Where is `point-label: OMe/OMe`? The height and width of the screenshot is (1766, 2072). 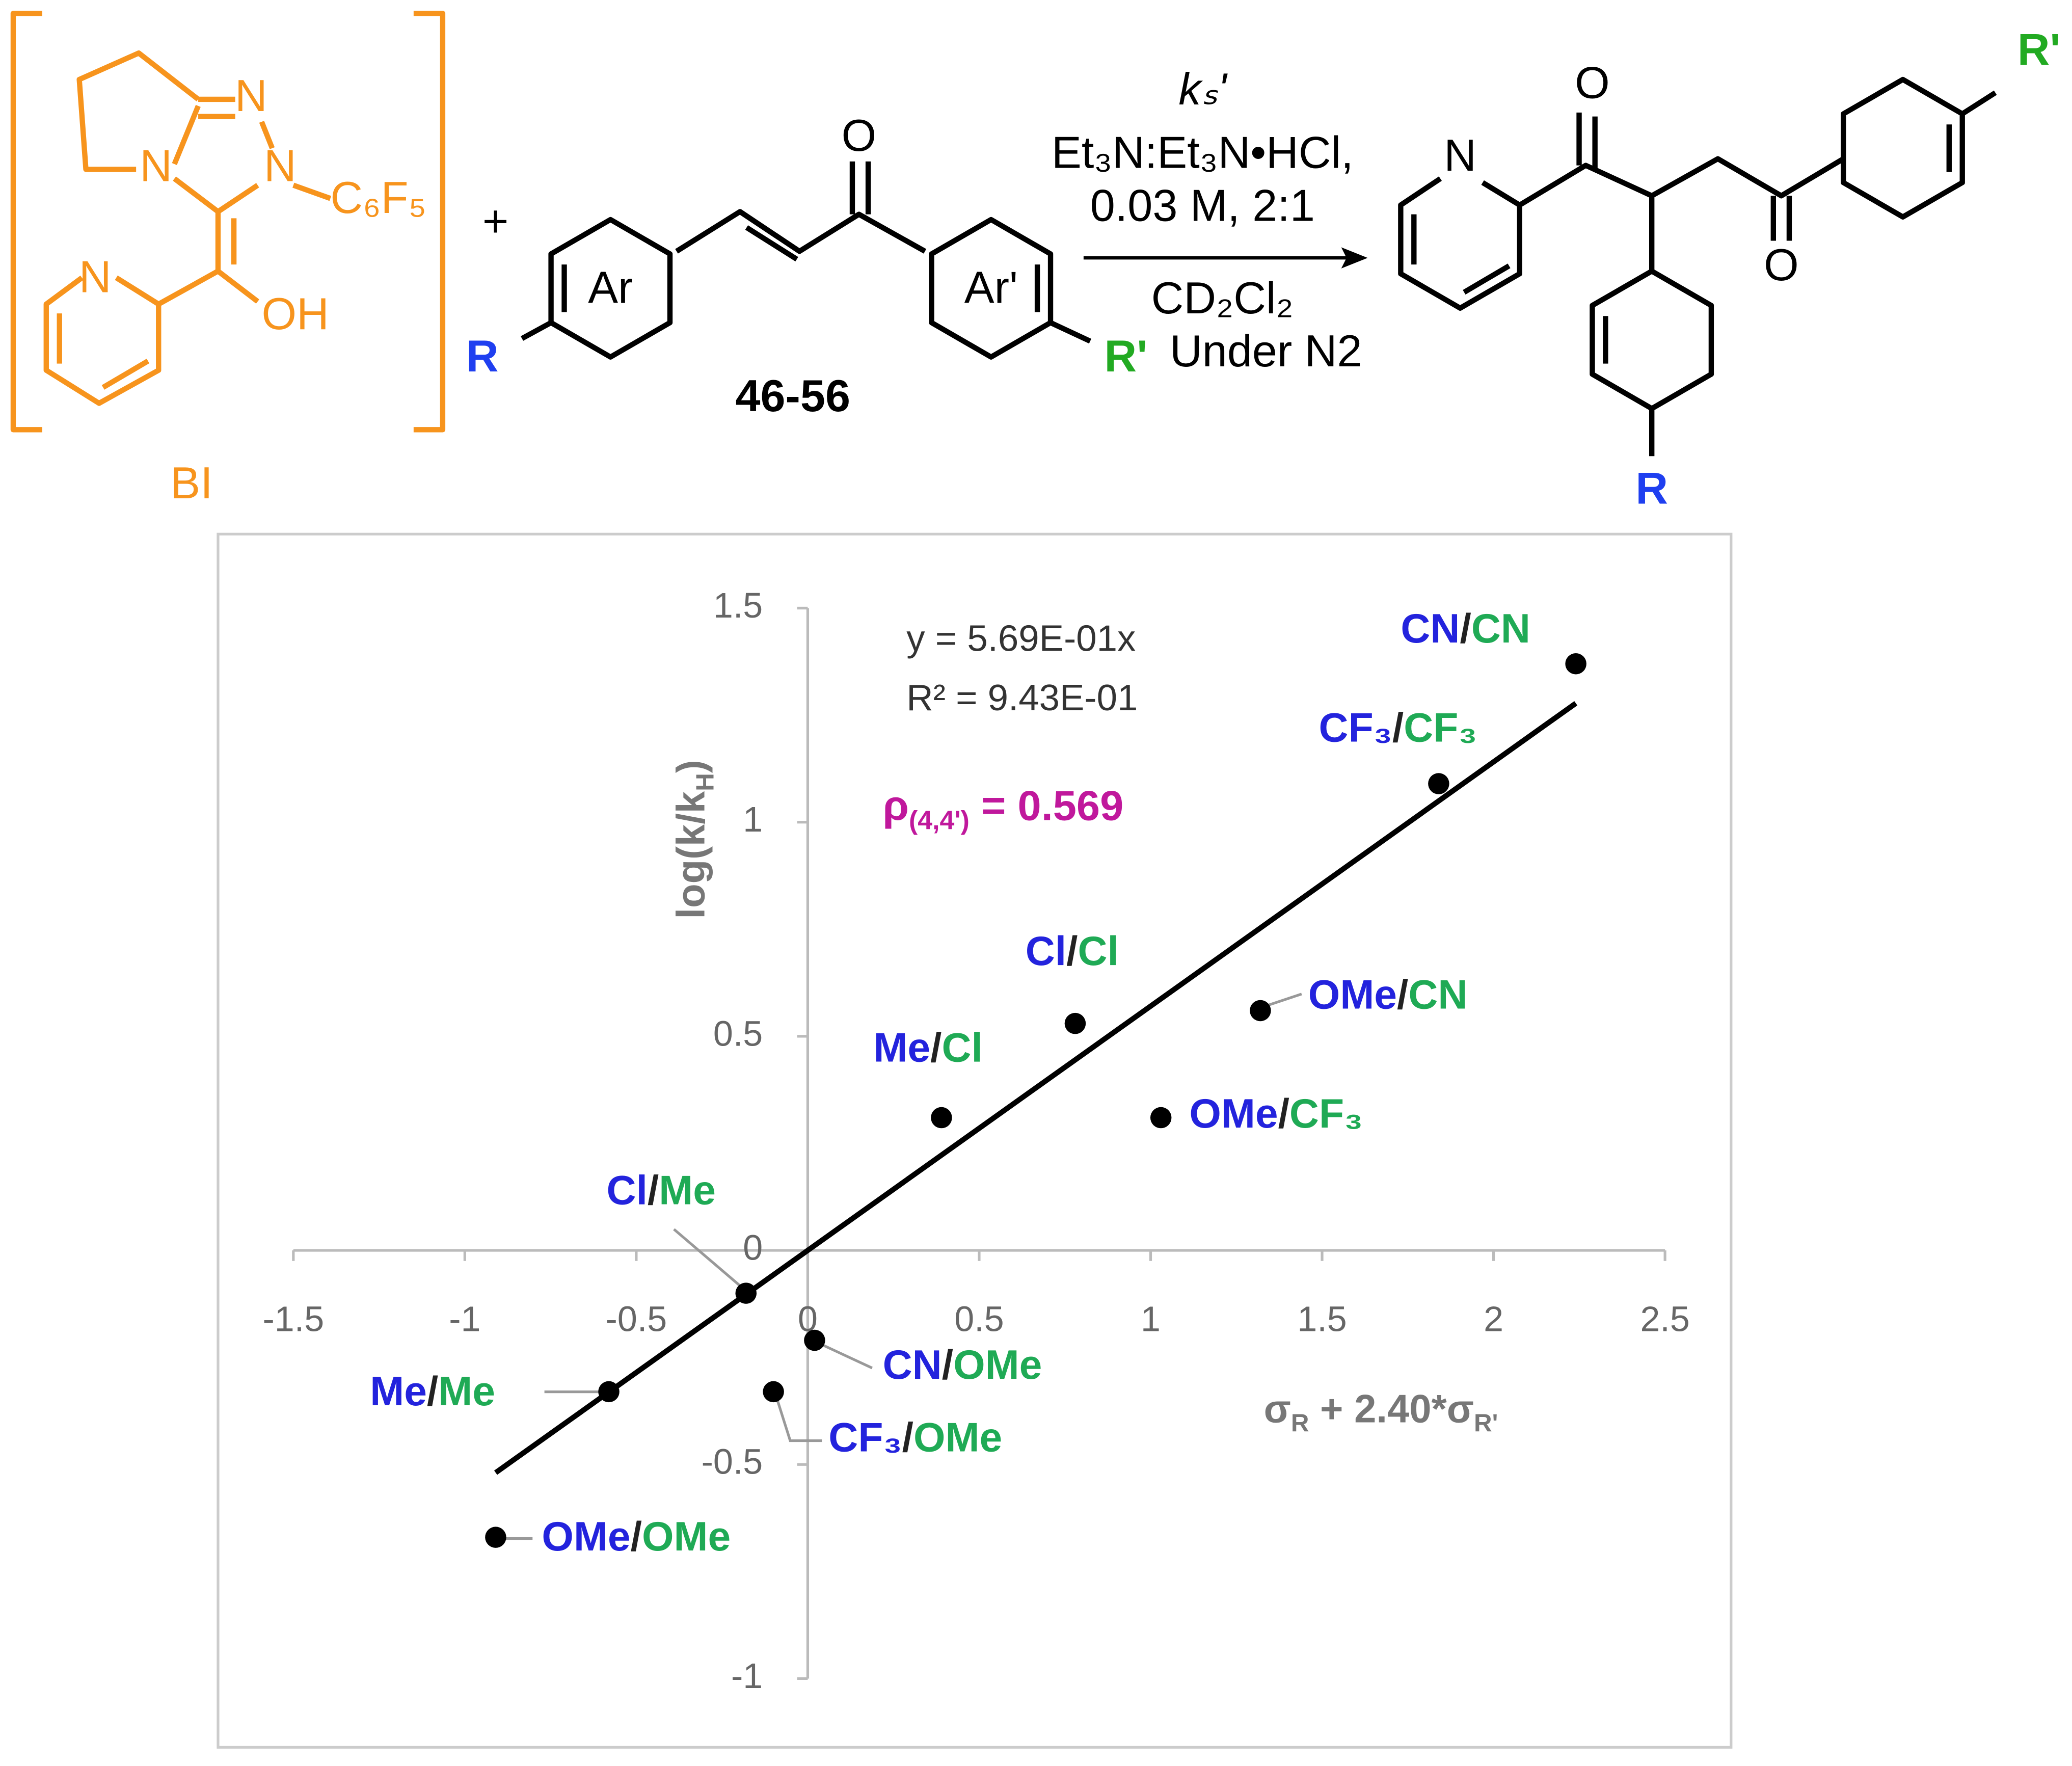 point-label: OMe/OMe is located at coordinates (636, 1537).